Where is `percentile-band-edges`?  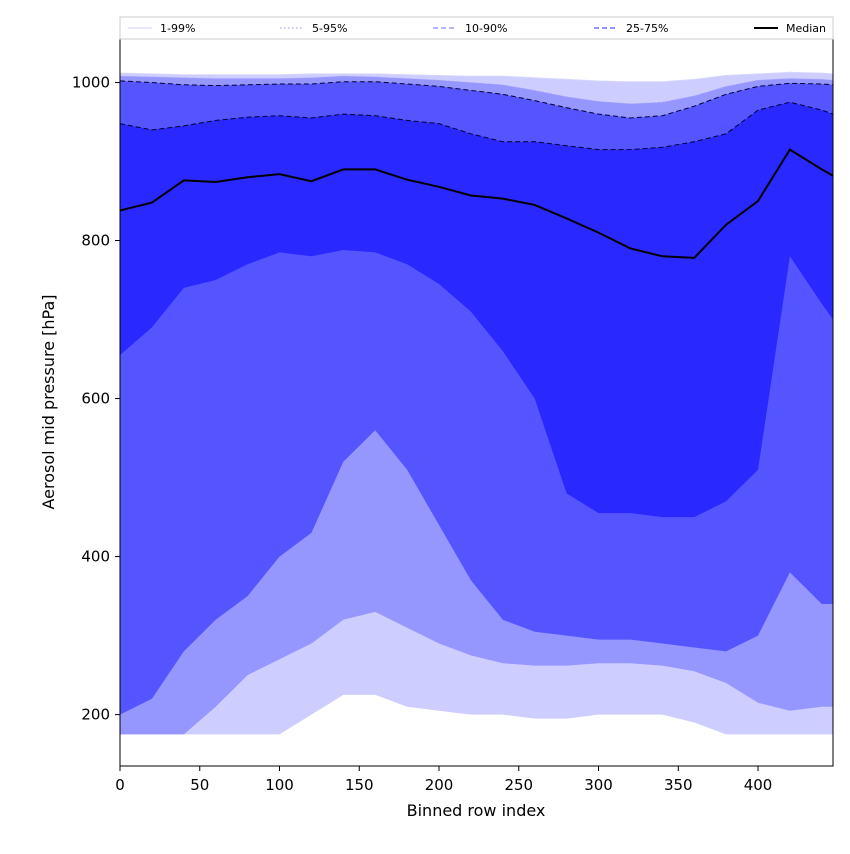
percentile-band-edges is located at coordinates (476, 111).